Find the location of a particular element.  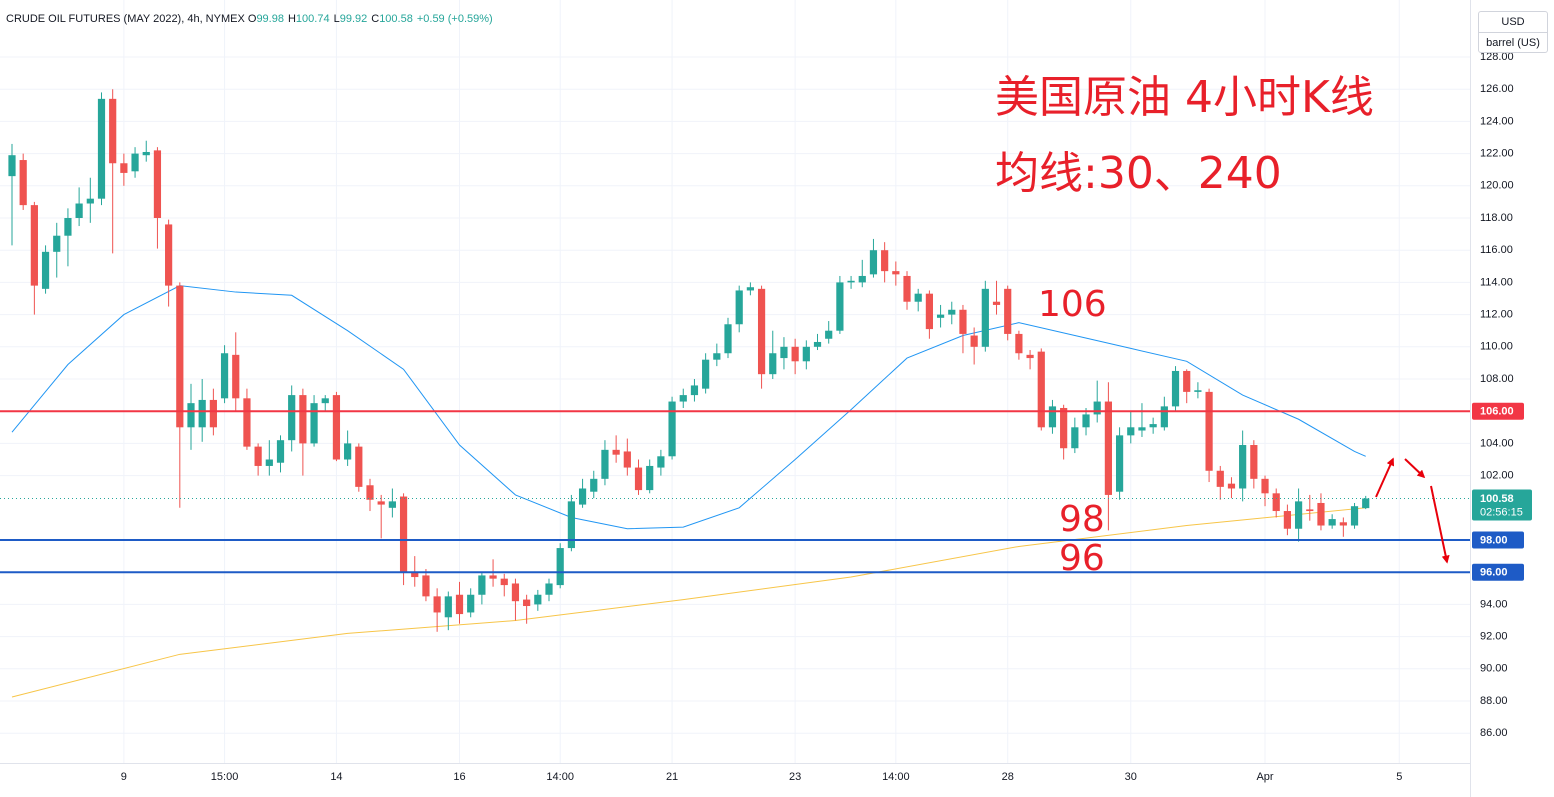

ohlc-value: 100.58 is located at coordinates (396, 19).